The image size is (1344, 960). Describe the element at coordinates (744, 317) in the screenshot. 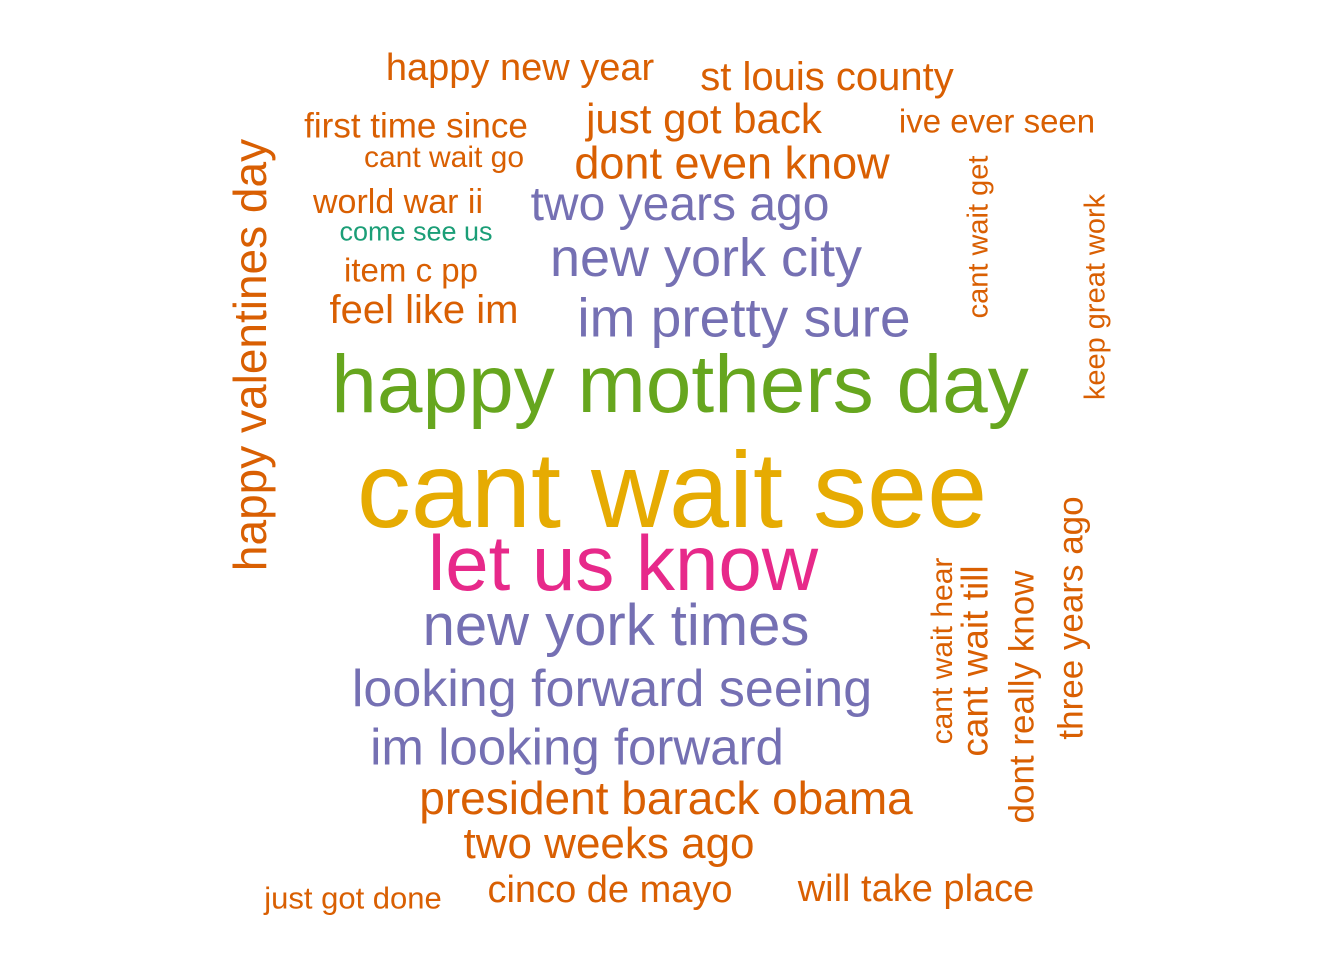

I see `word-im-pretty-sure: im pretty sure` at that location.